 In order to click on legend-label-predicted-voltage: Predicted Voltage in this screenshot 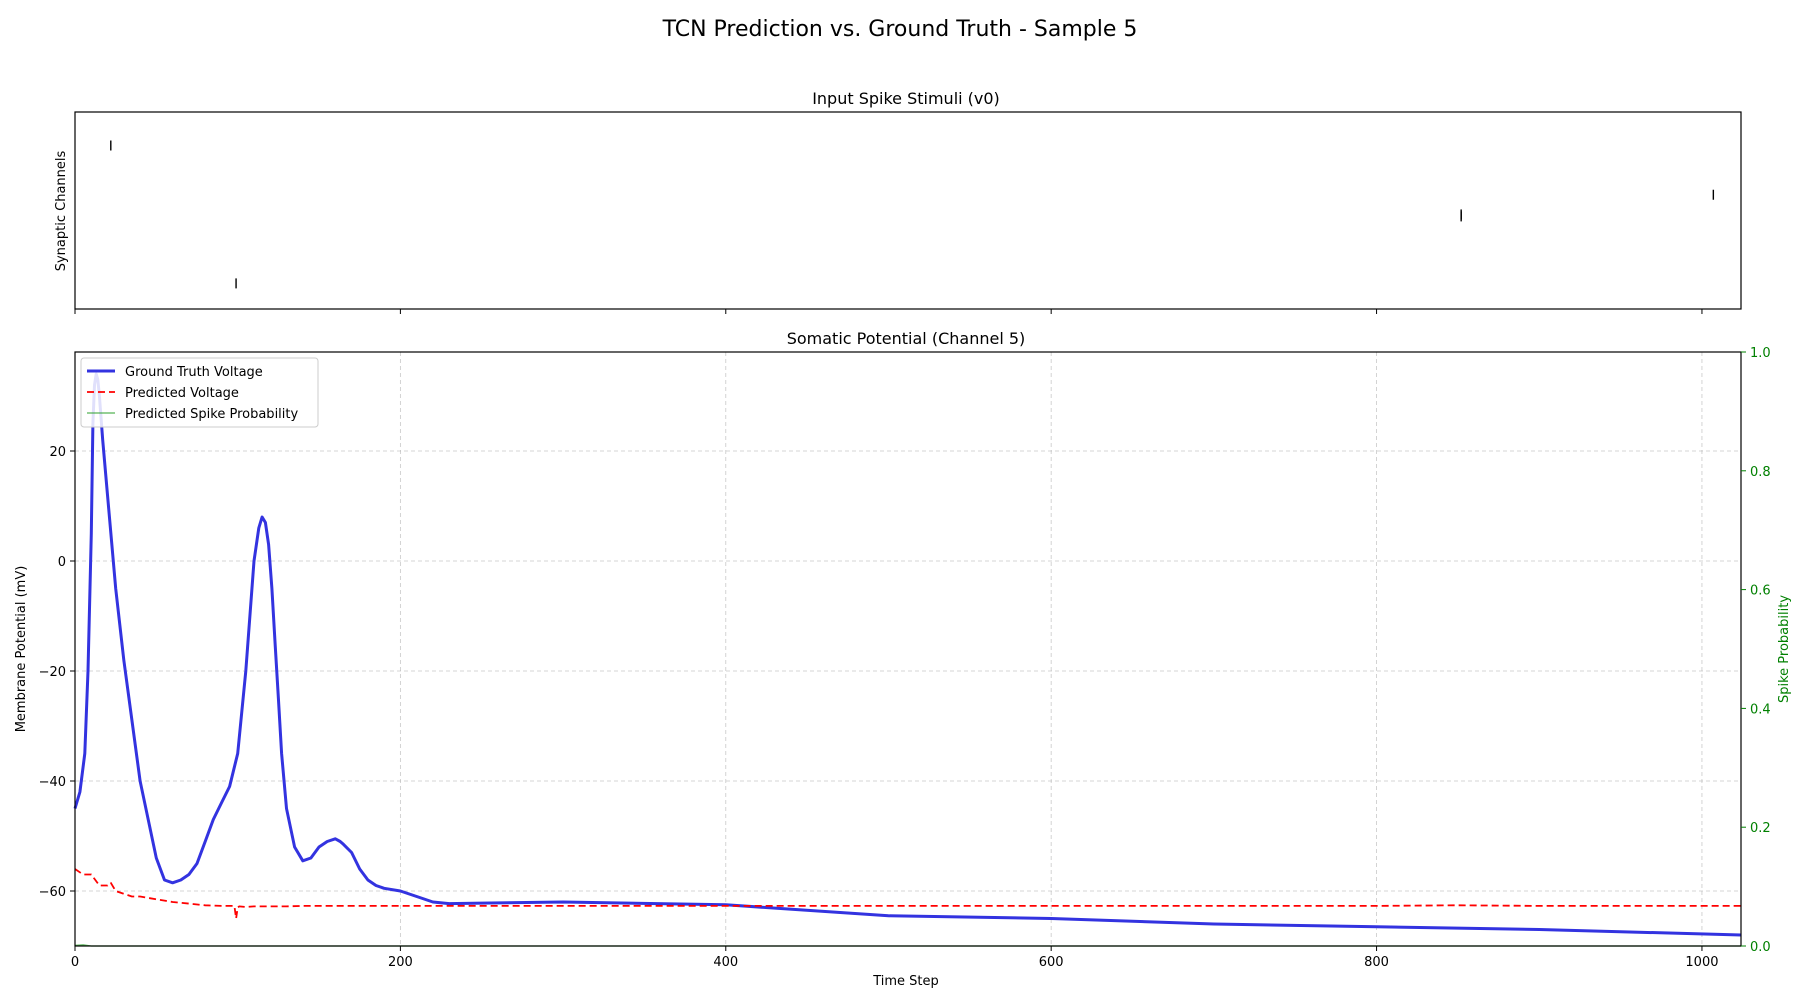, I will do `click(182, 393)`.